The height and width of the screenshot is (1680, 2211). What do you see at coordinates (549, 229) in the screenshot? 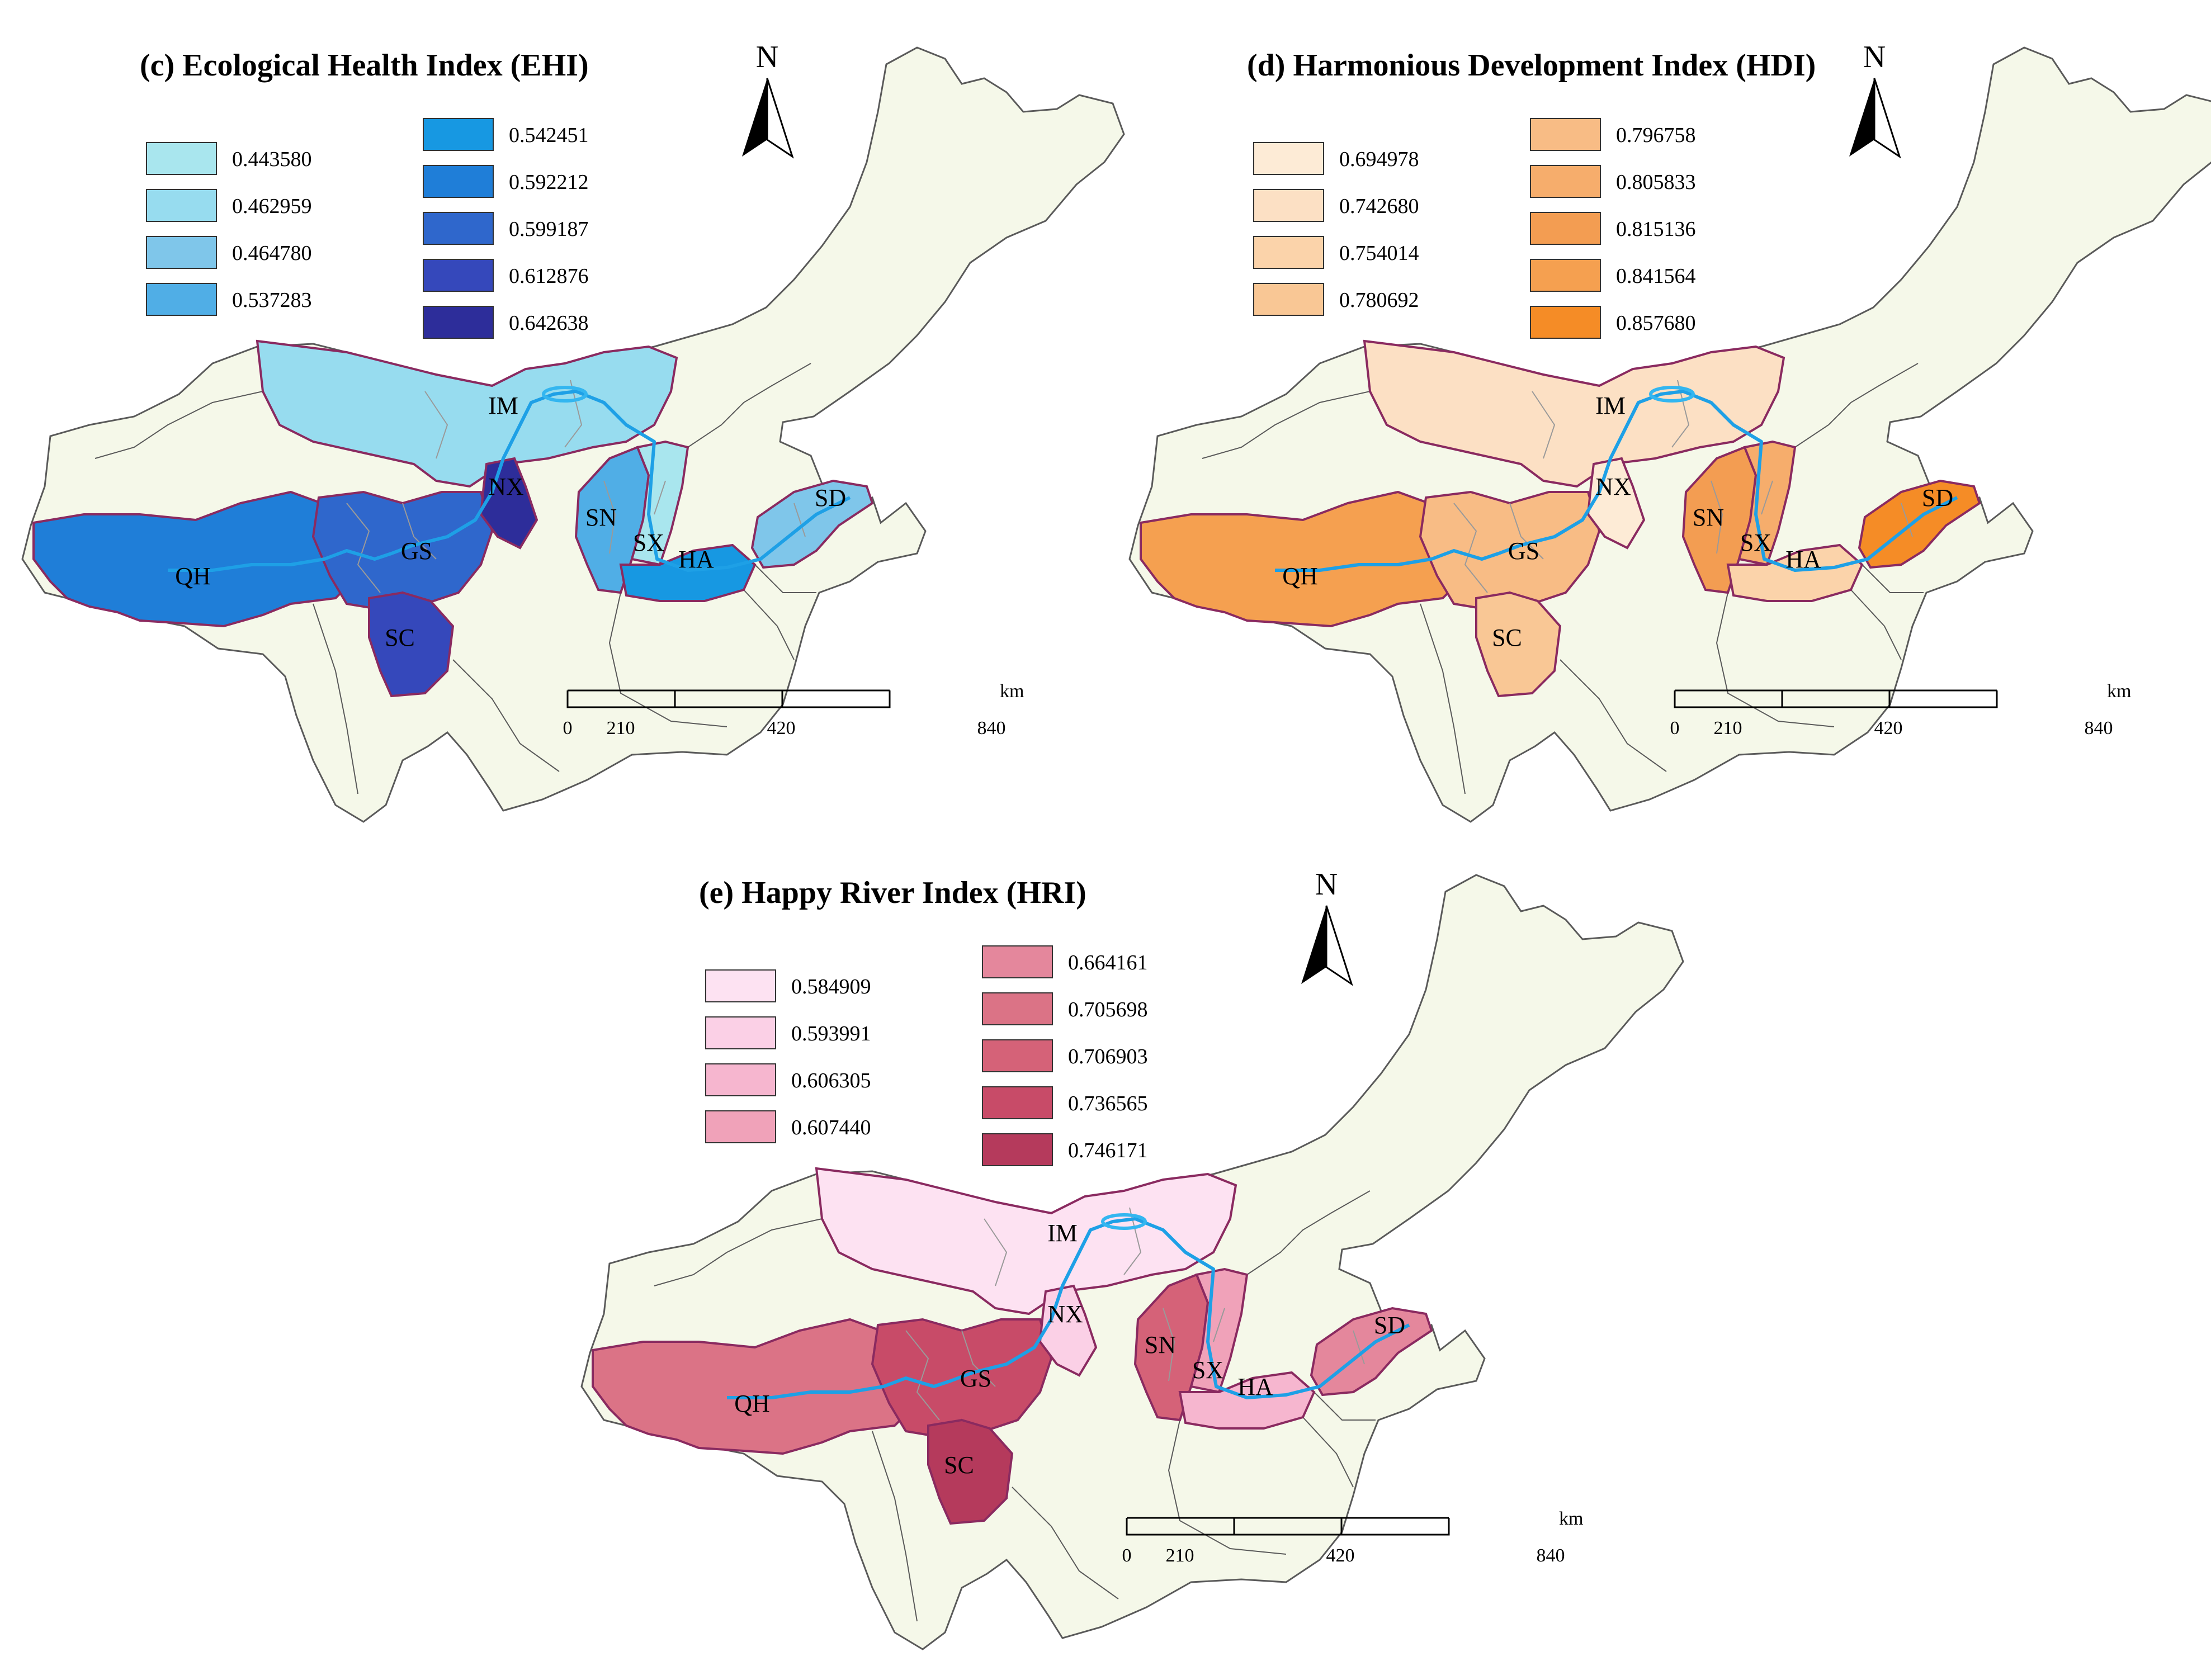
I see `legend-label: 0.599187` at bounding box center [549, 229].